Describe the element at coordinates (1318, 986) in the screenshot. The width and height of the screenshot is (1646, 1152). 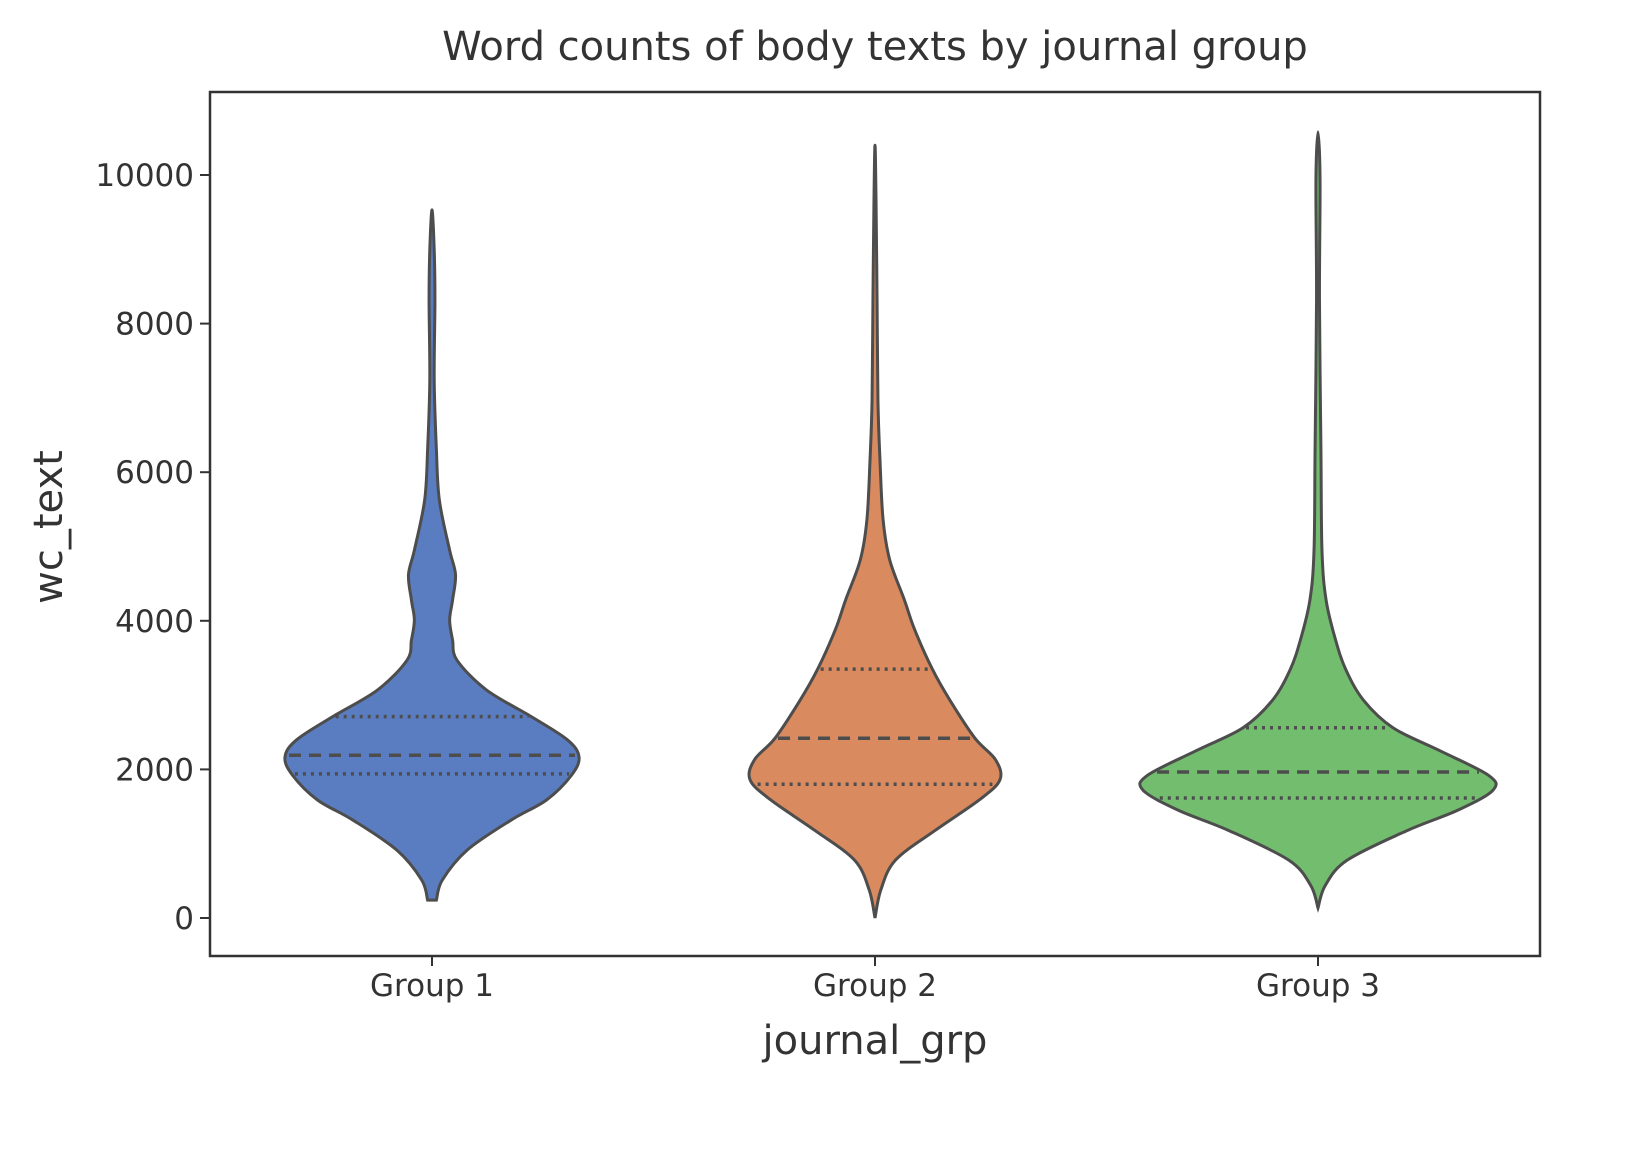
I see `x-tick-label: Group 3` at that location.